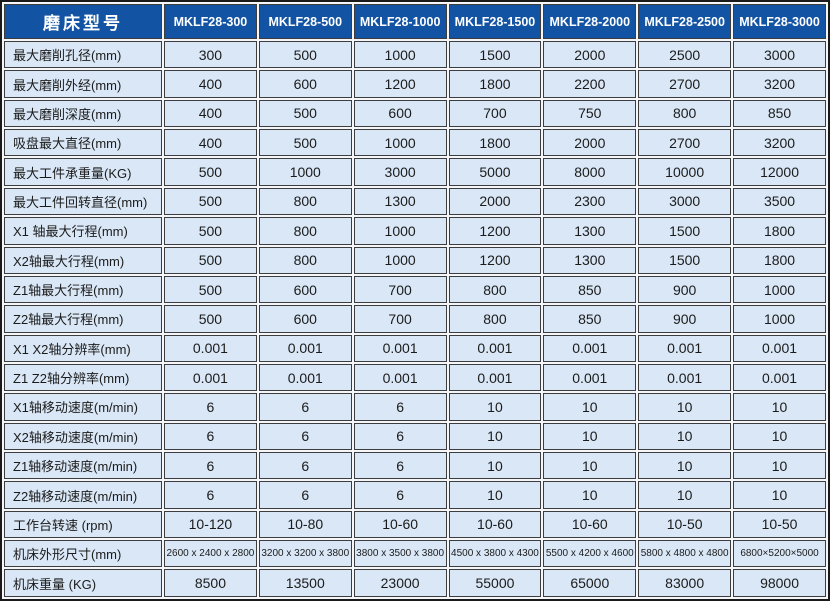 This screenshot has width=830, height=601. What do you see at coordinates (83, 231) in the screenshot?
I see `row-label-cell: X1 轴最大行程(mm)` at bounding box center [83, 231].